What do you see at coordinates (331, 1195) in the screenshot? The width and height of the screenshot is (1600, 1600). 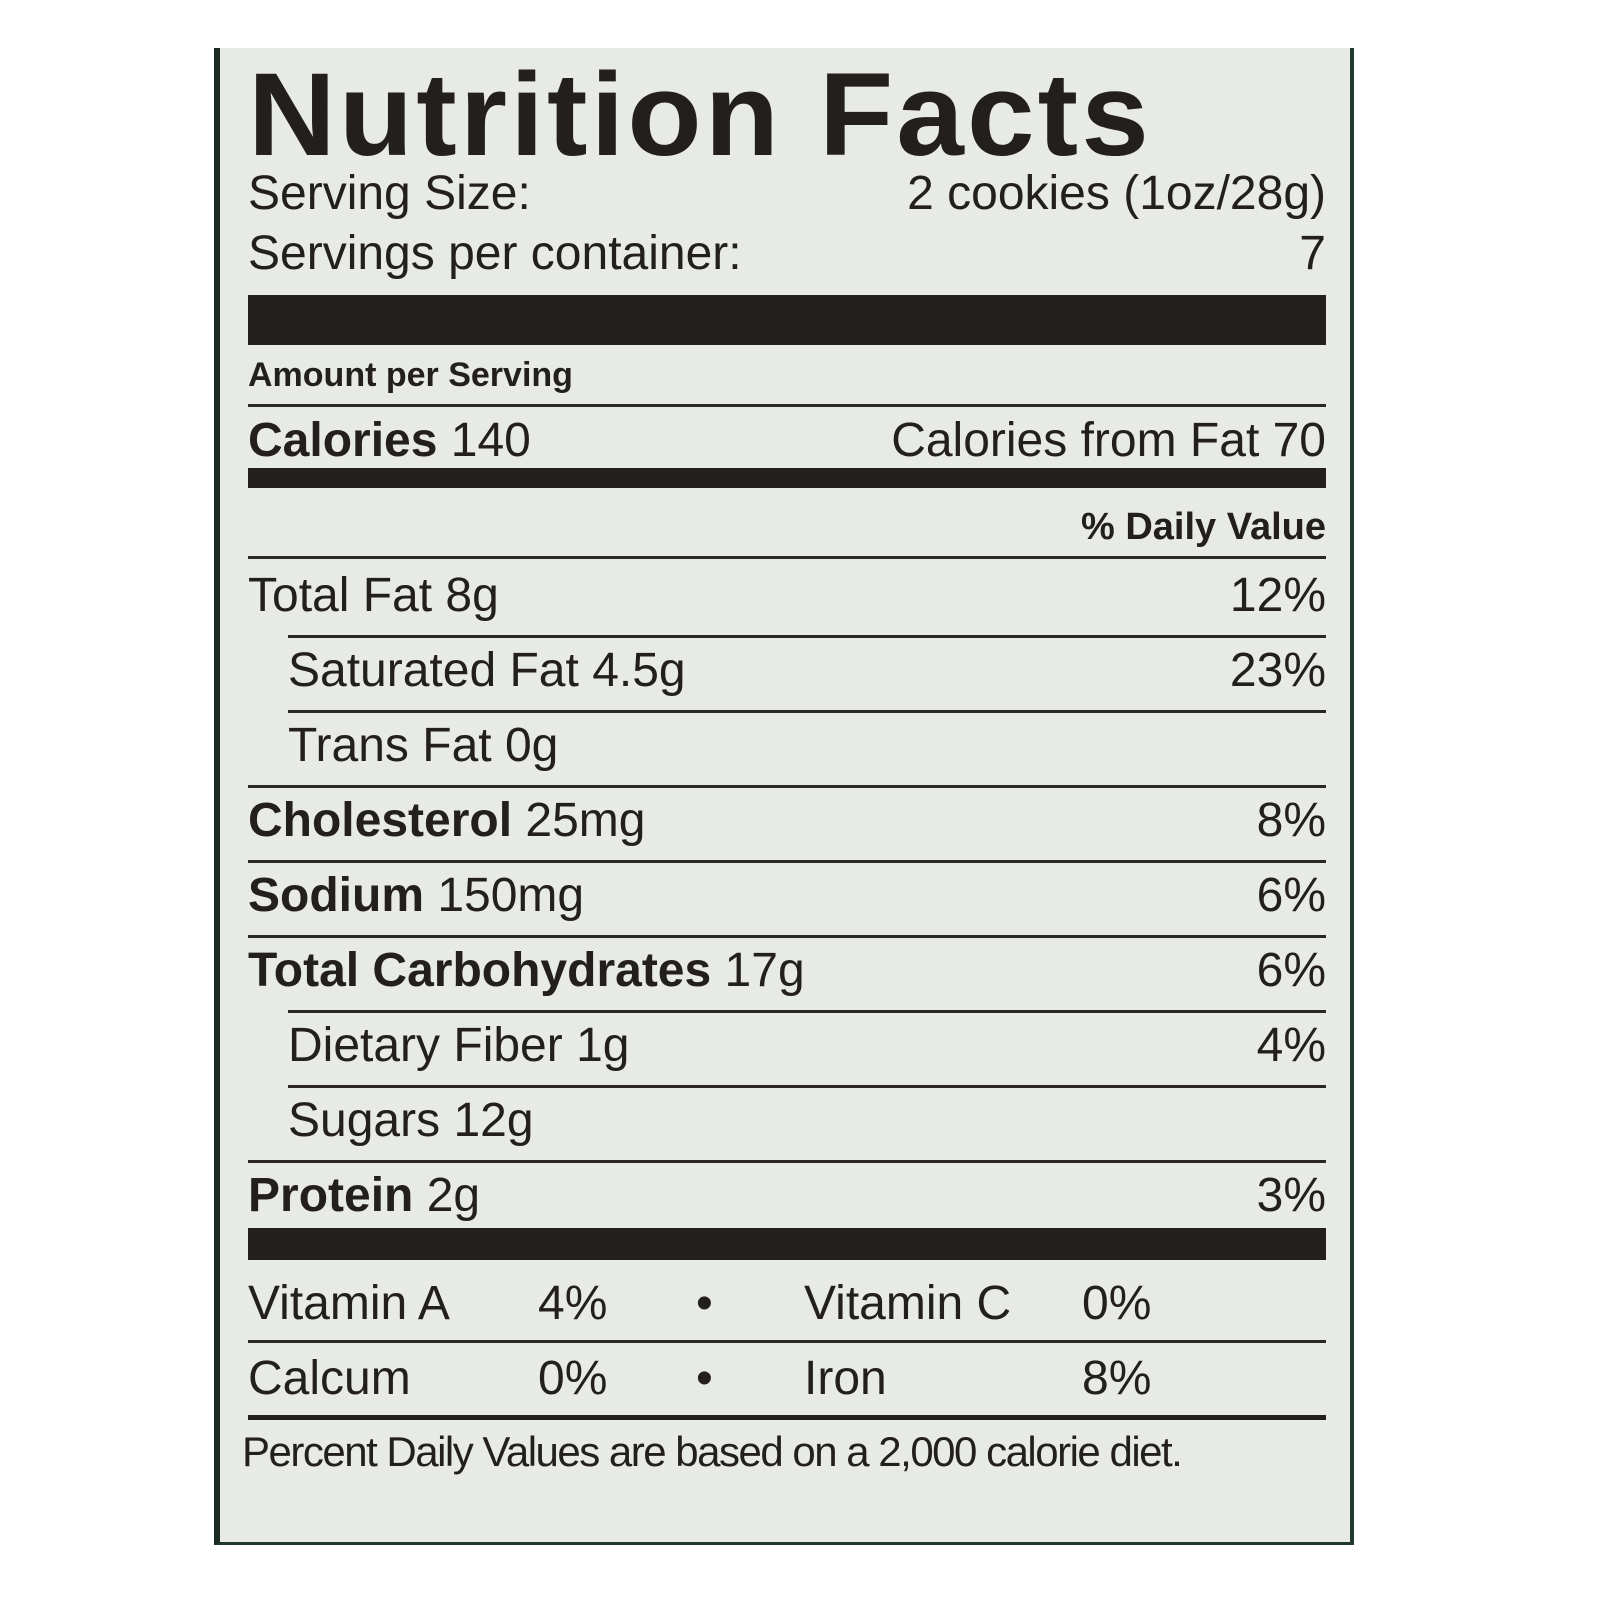 I see `nutrient-label: Protein` at bounding box center [331, 1195].